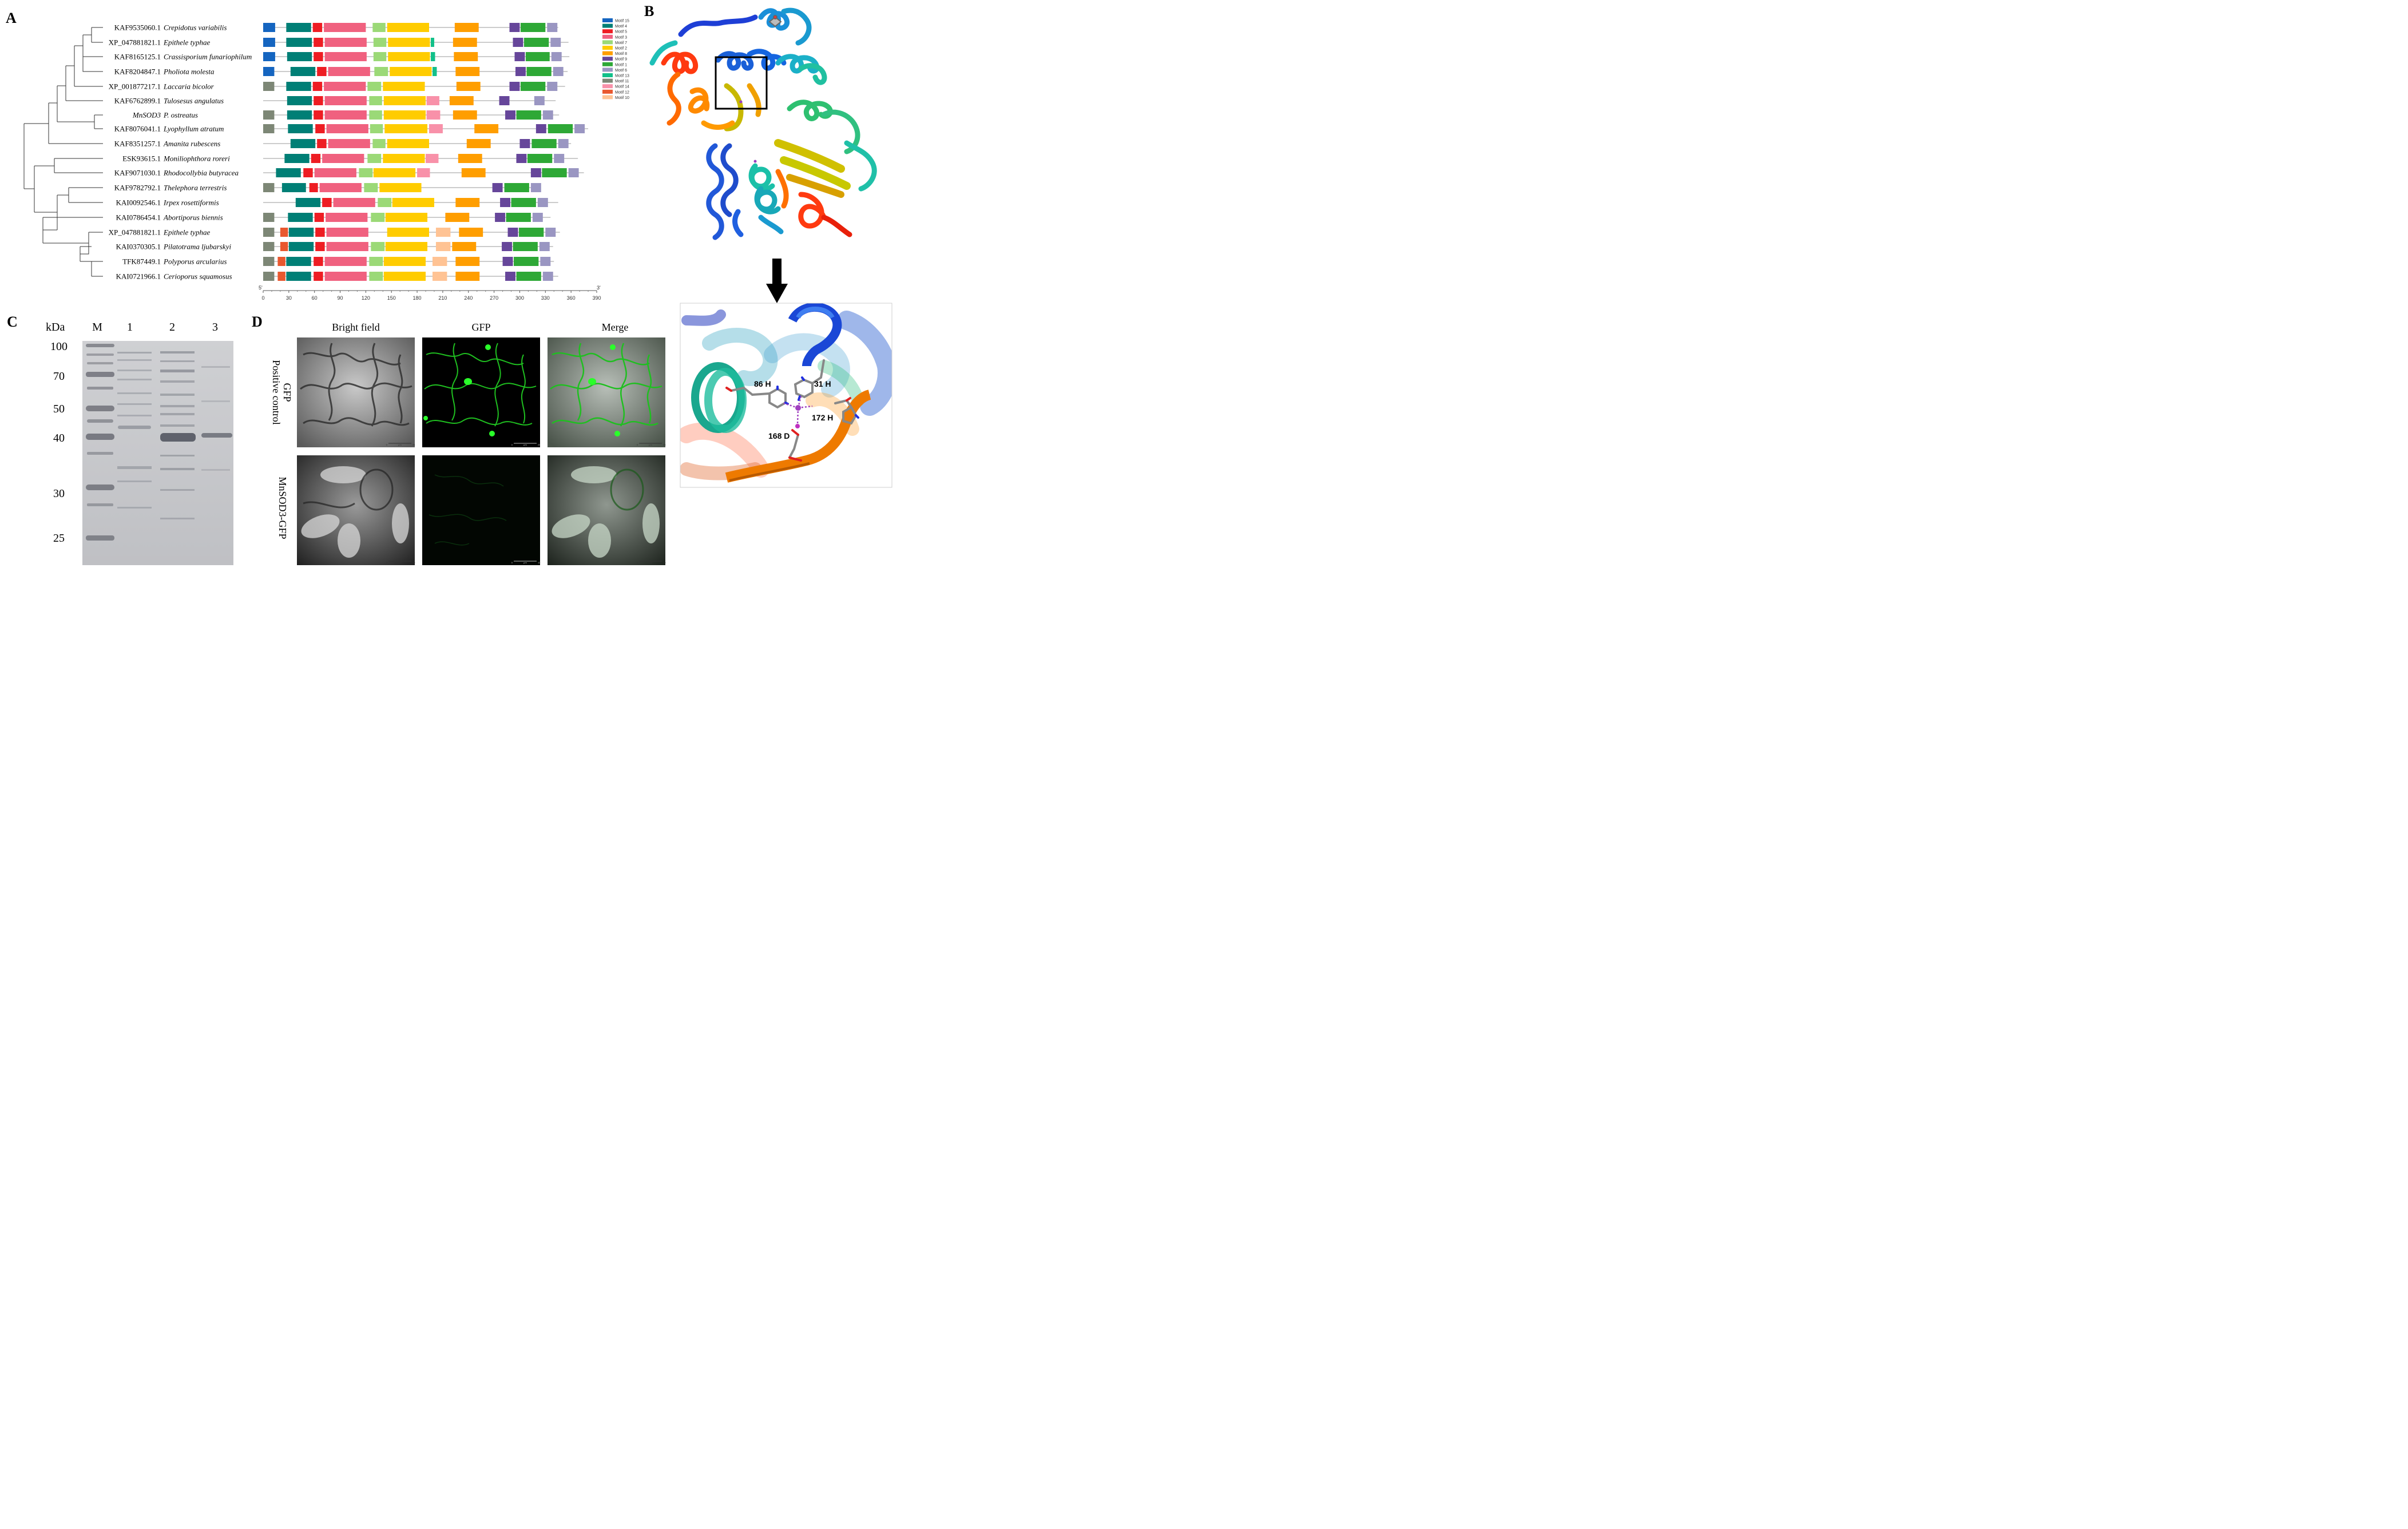 The height and width of the screenshot is (1529, 2408). I want to click on micrograph-gfp-positive, so click(481, 392).